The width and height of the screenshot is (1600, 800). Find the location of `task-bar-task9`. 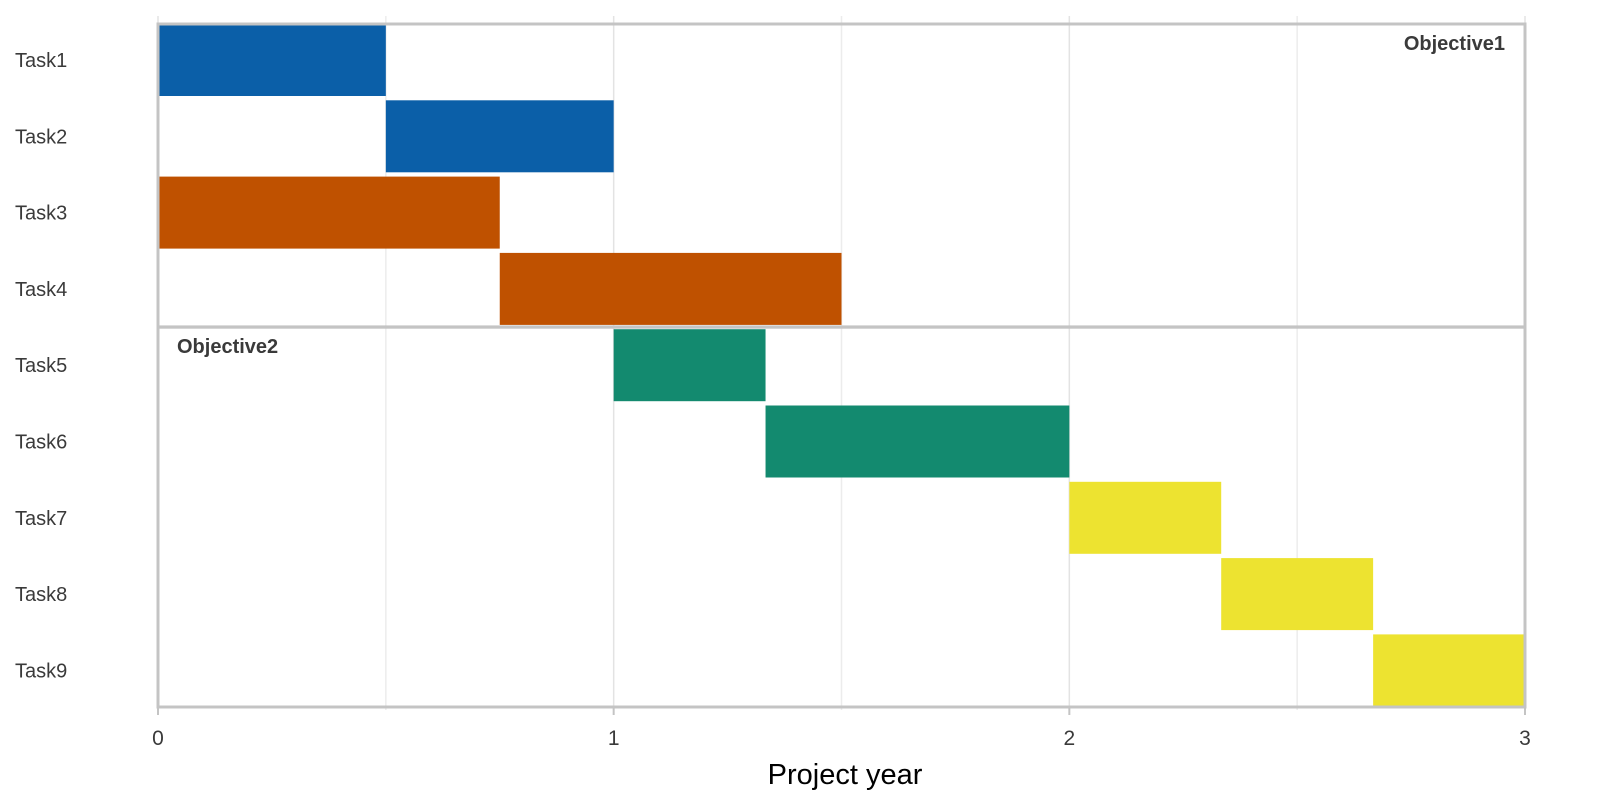

task-bar-task9 is located at coordinates (1449, 670).